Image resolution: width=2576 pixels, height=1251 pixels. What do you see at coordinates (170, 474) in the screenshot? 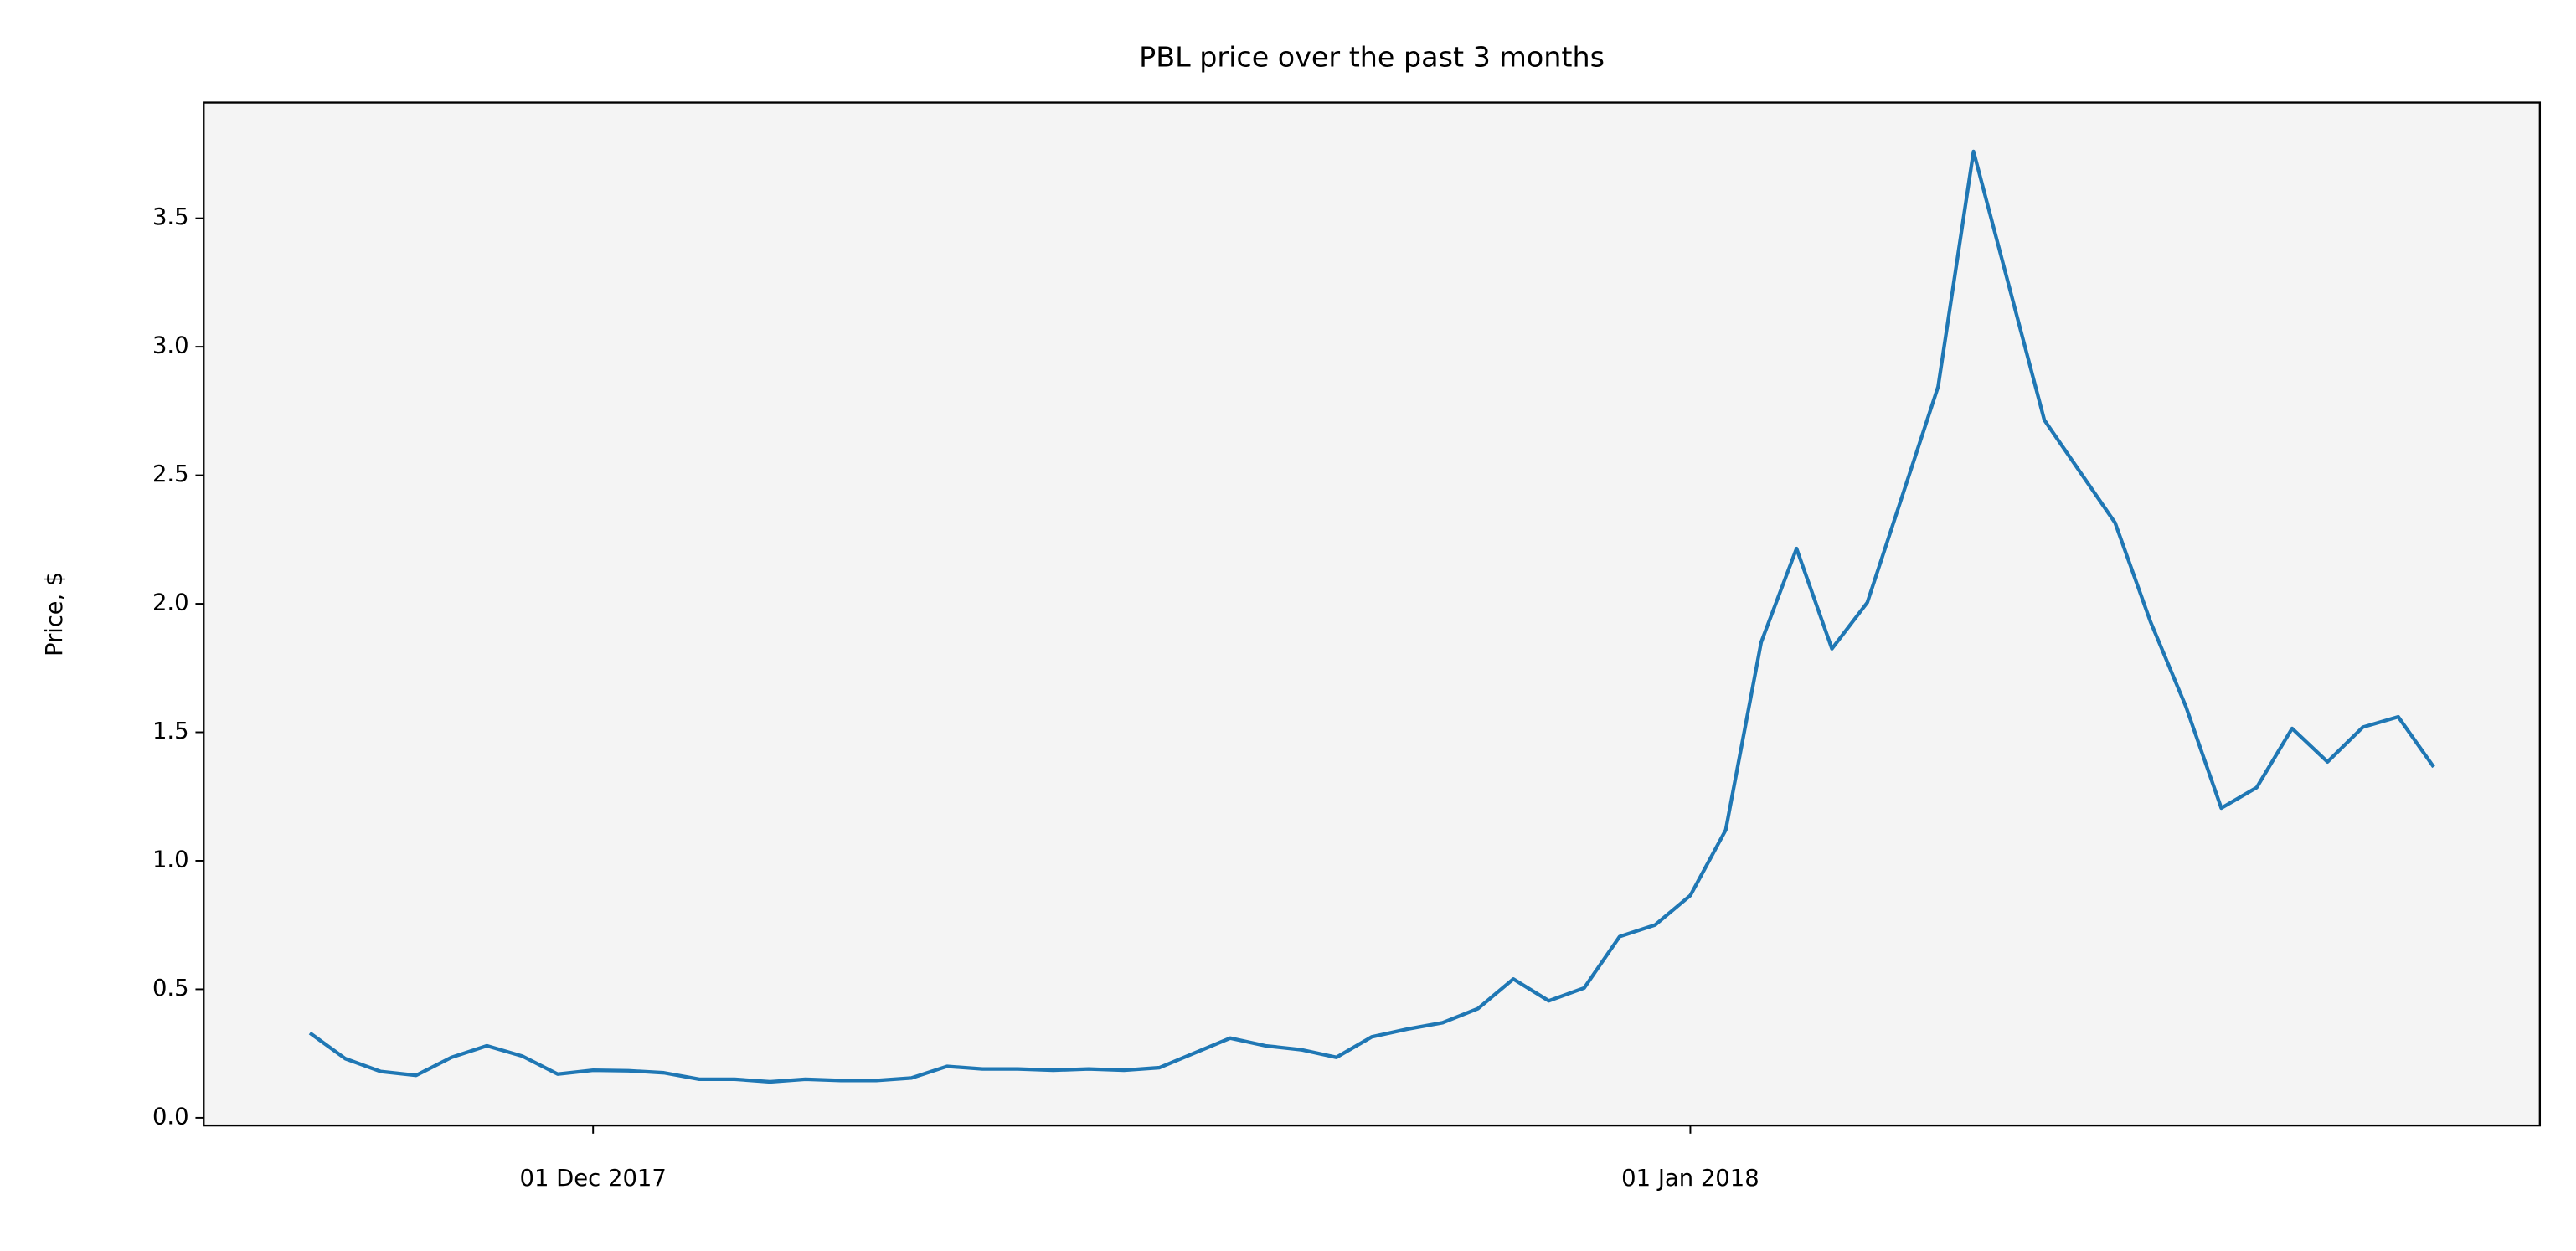
I see `y-tick-label: 2.5` at bounding box center [170, 474].